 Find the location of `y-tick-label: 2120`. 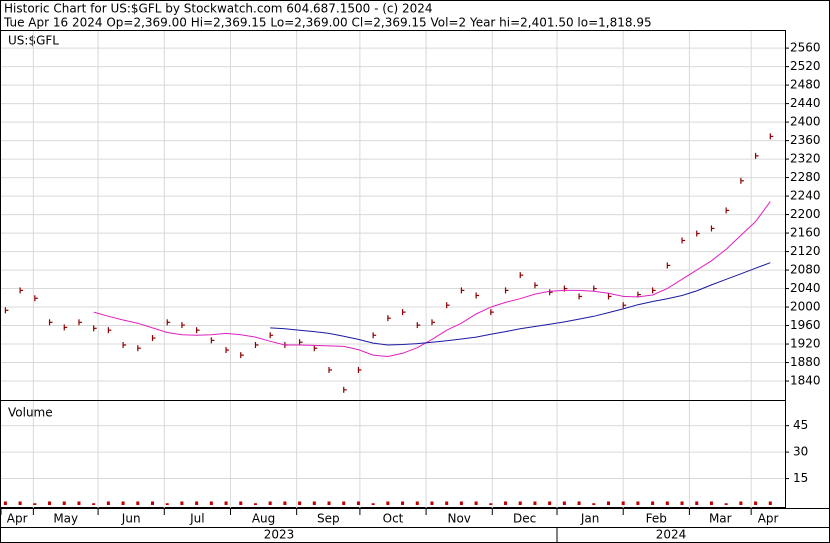

y-tick-label: 2120 is located at coordinates (805, 251).